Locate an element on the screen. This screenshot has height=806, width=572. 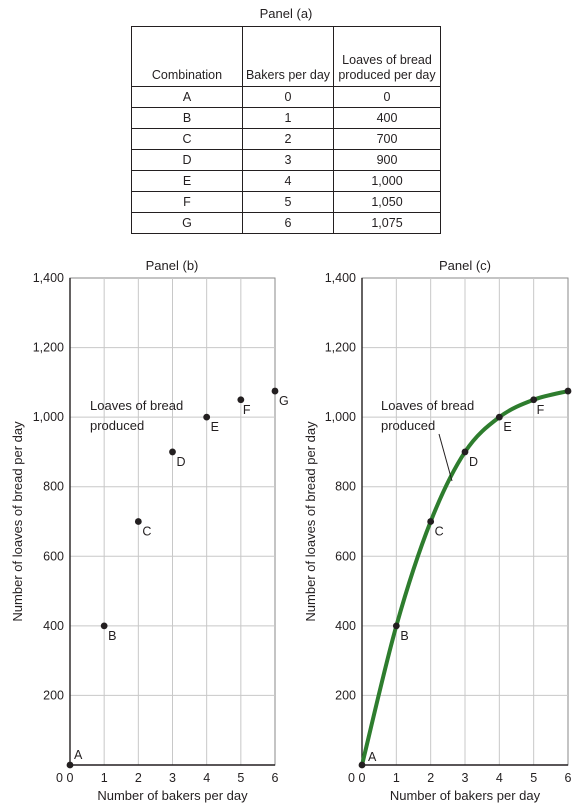
table-cell: 1,075 is located at coordinates (387, 223).